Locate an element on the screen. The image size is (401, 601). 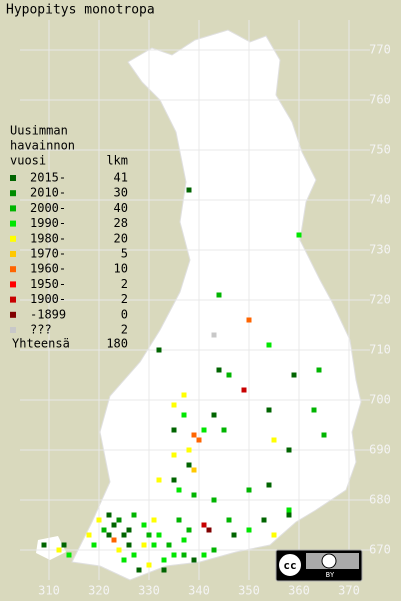
by-circle is located at coordinates (329, 561).